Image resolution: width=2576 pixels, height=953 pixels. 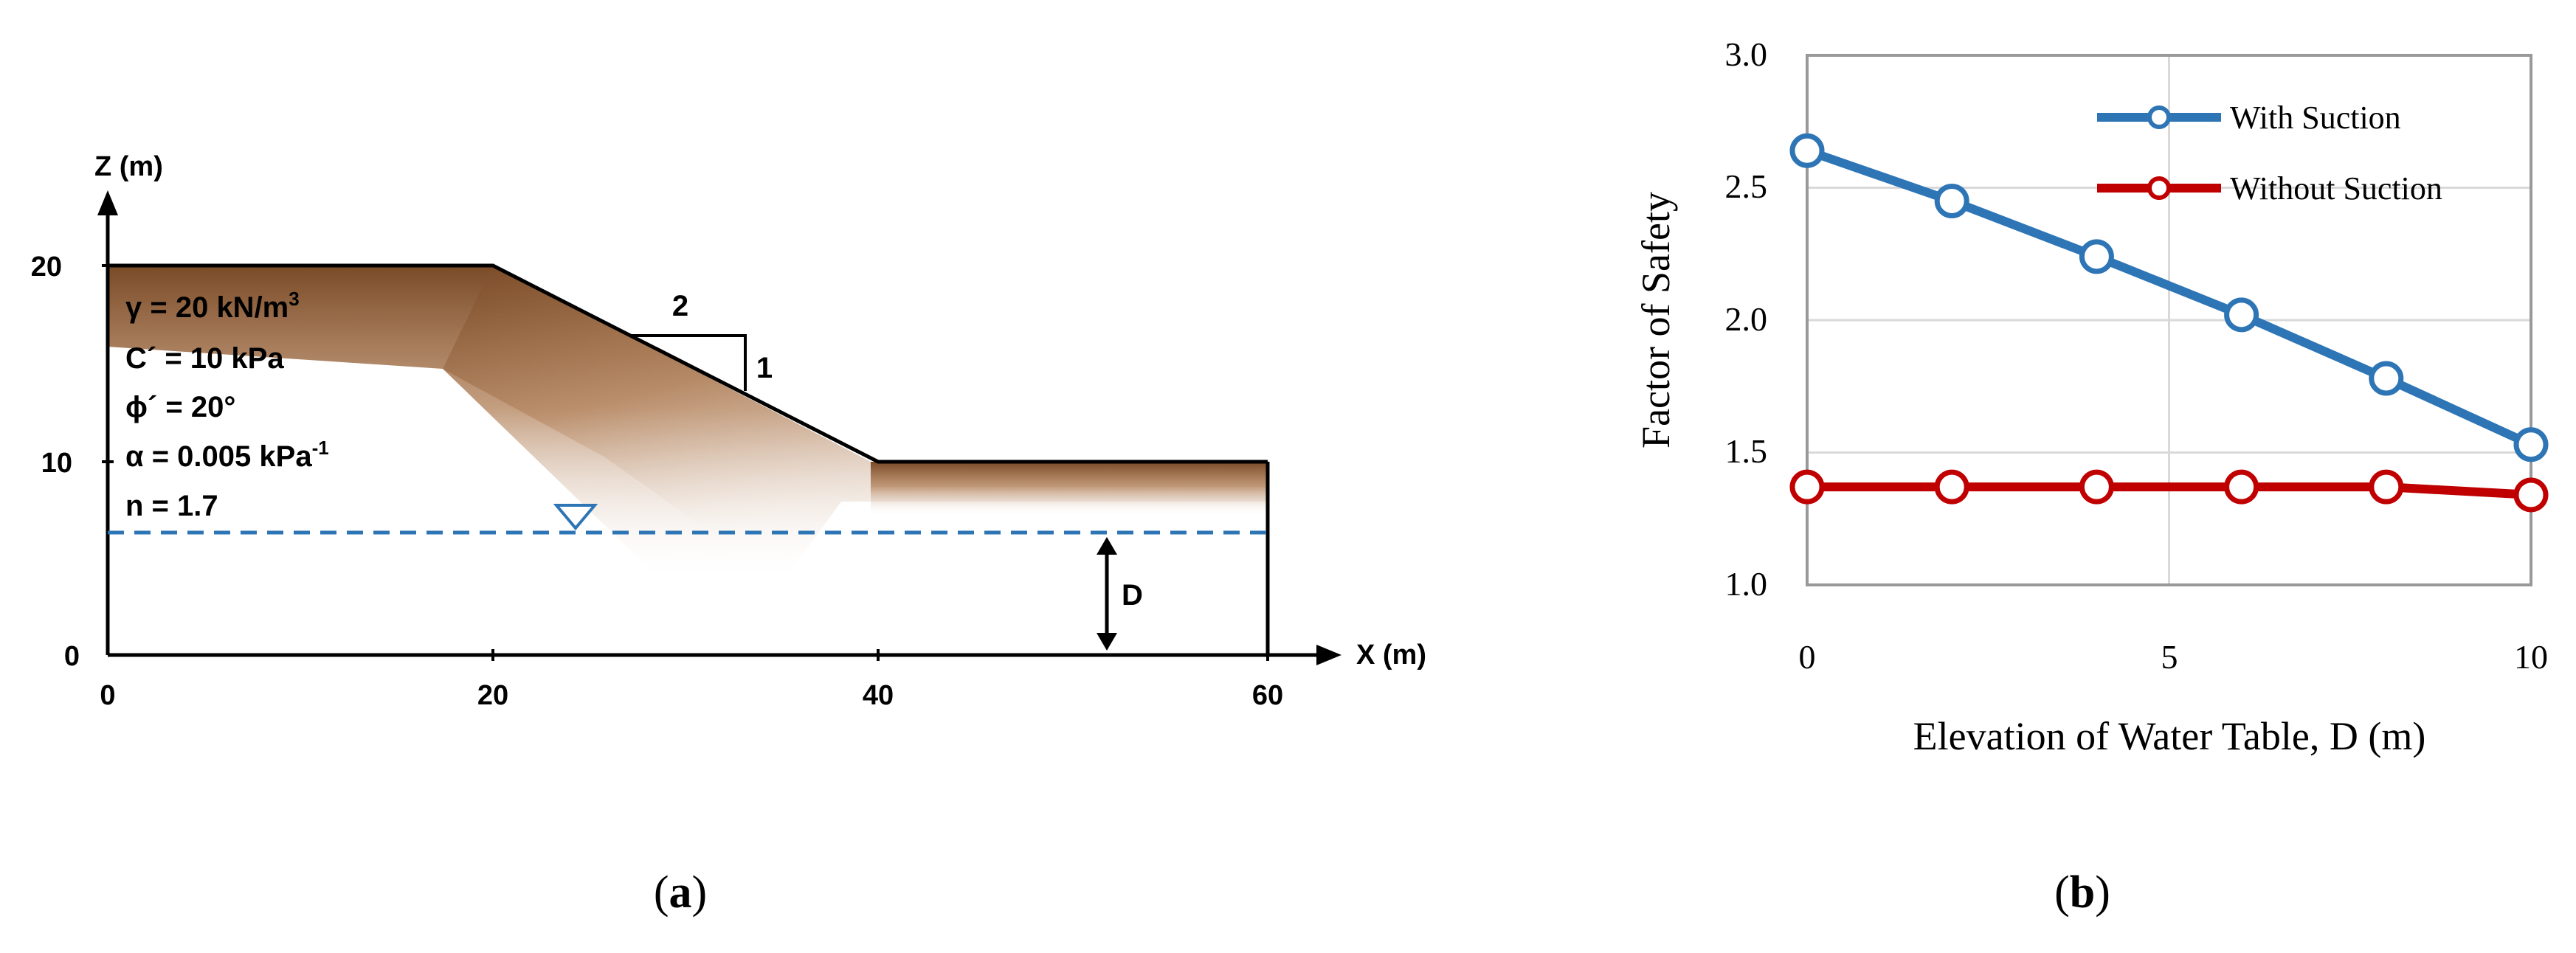 I want to click on x-axis-arrowhead, so click(x=1328, y=655).